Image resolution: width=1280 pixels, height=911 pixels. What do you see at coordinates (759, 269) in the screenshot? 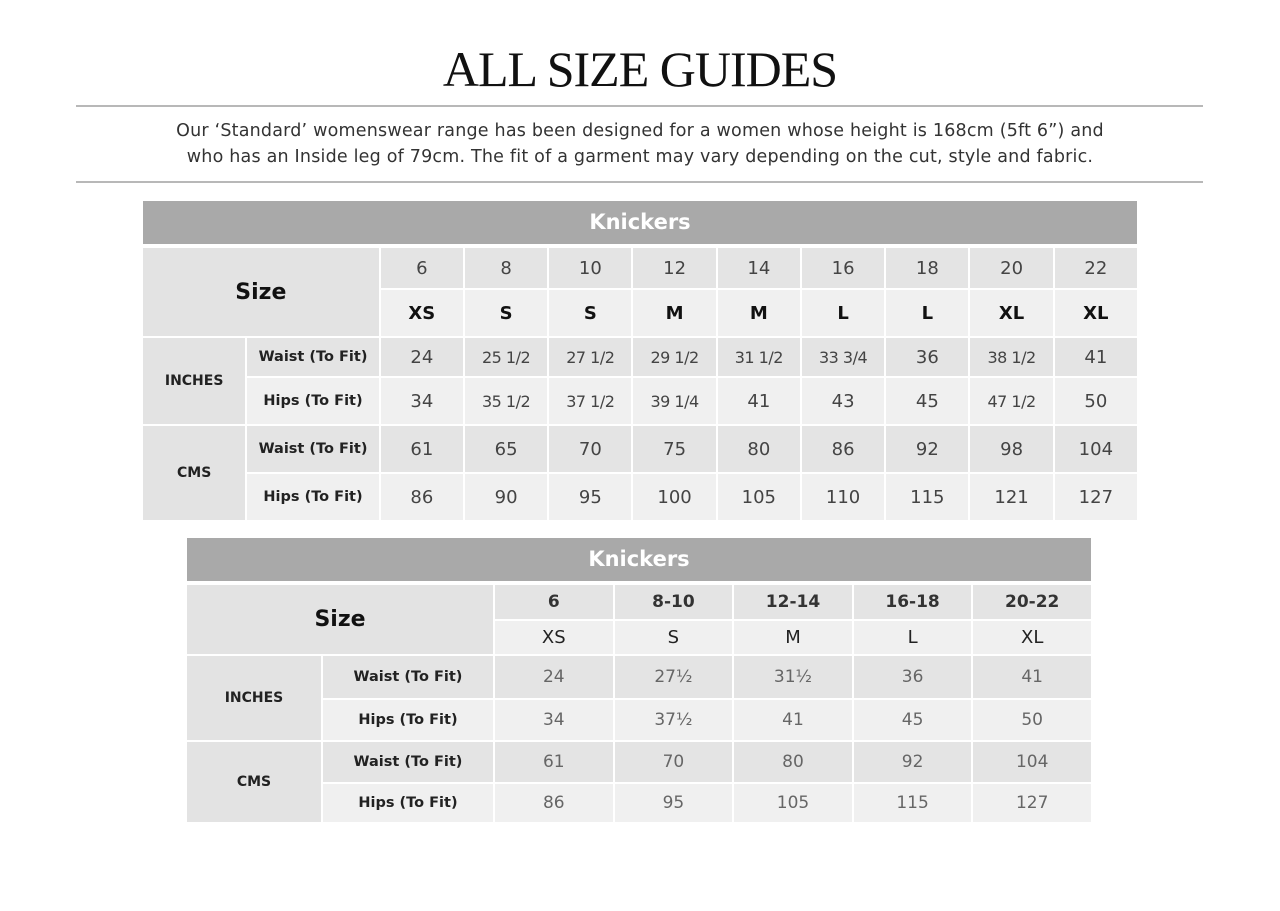
I see `size-number: 14` at bounding box center [759, 269].